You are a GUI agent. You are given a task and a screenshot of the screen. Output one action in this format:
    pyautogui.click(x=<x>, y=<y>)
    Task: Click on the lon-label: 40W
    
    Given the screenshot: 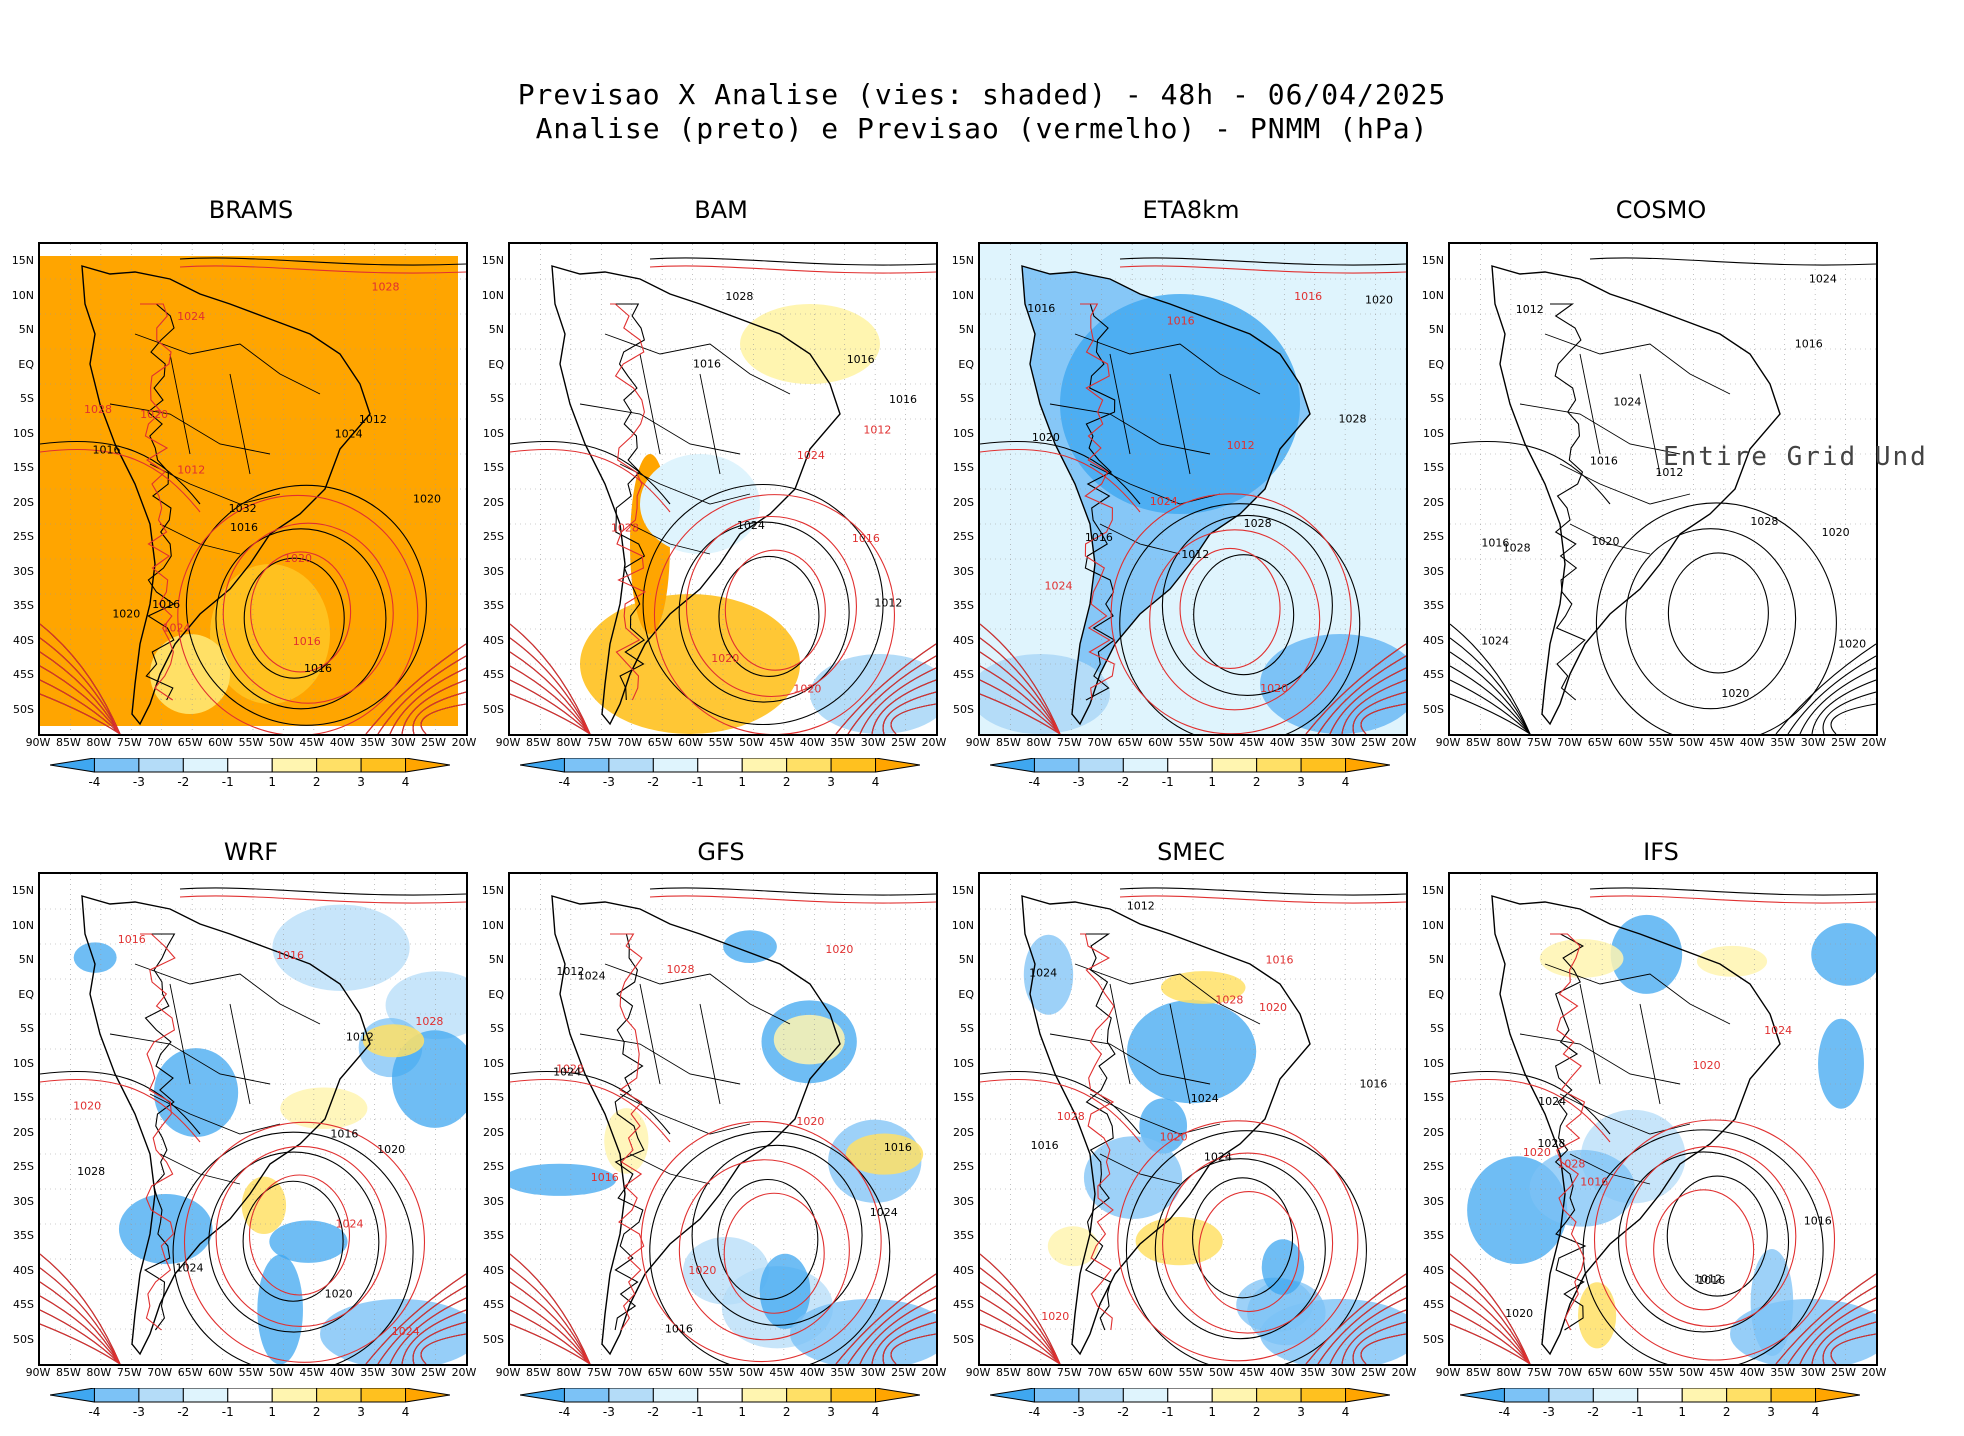 What is the action you would take?
    pyautogui.click(x=812, y=1372)
    